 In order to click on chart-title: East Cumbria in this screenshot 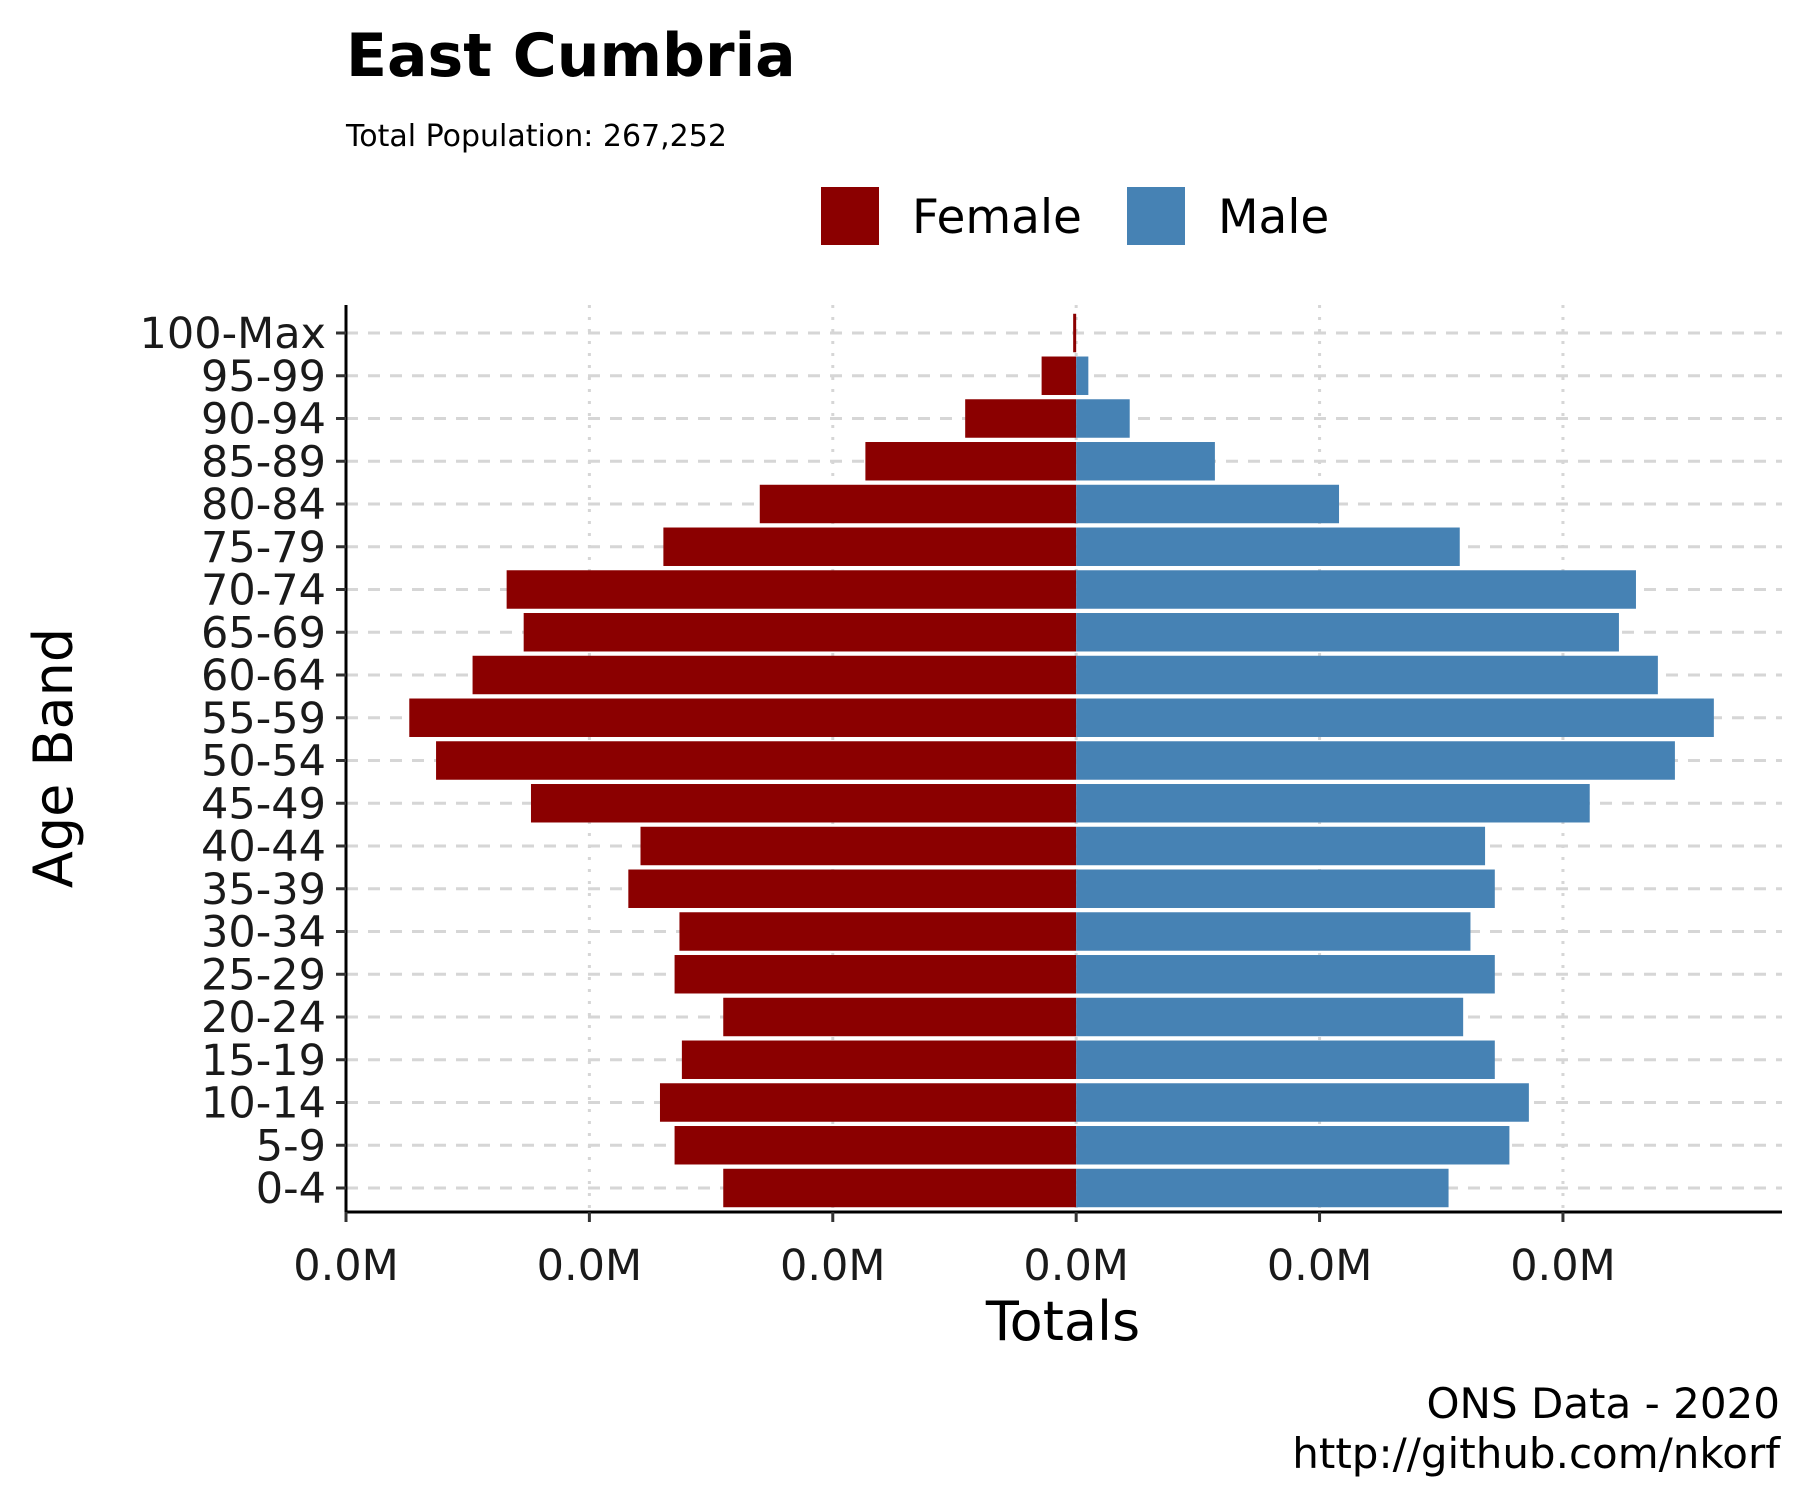, I will do `click(571, 56)`.